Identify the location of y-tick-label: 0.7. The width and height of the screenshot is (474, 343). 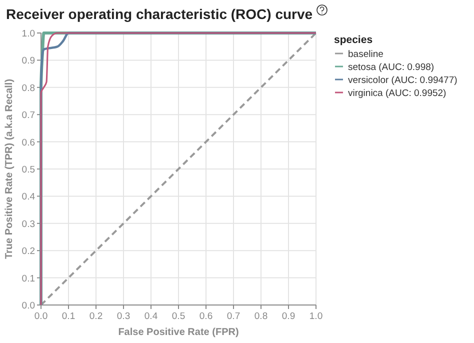
(28, 116).